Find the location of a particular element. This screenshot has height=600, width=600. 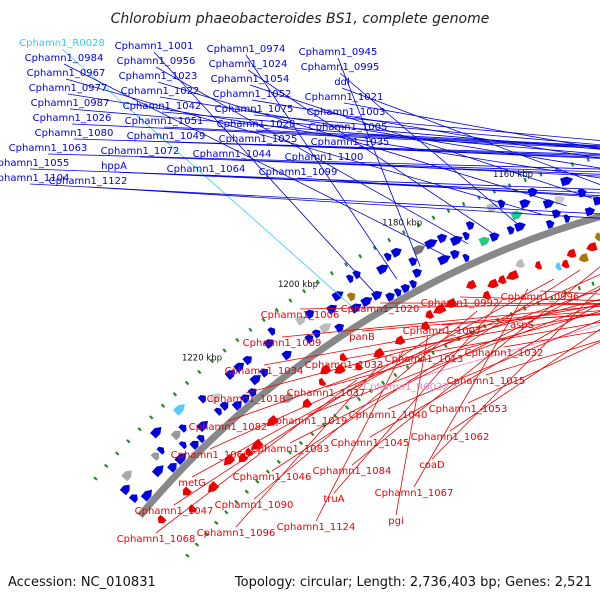

gene-label: Cphamn1_1100 is located at coordinates (324, 157).